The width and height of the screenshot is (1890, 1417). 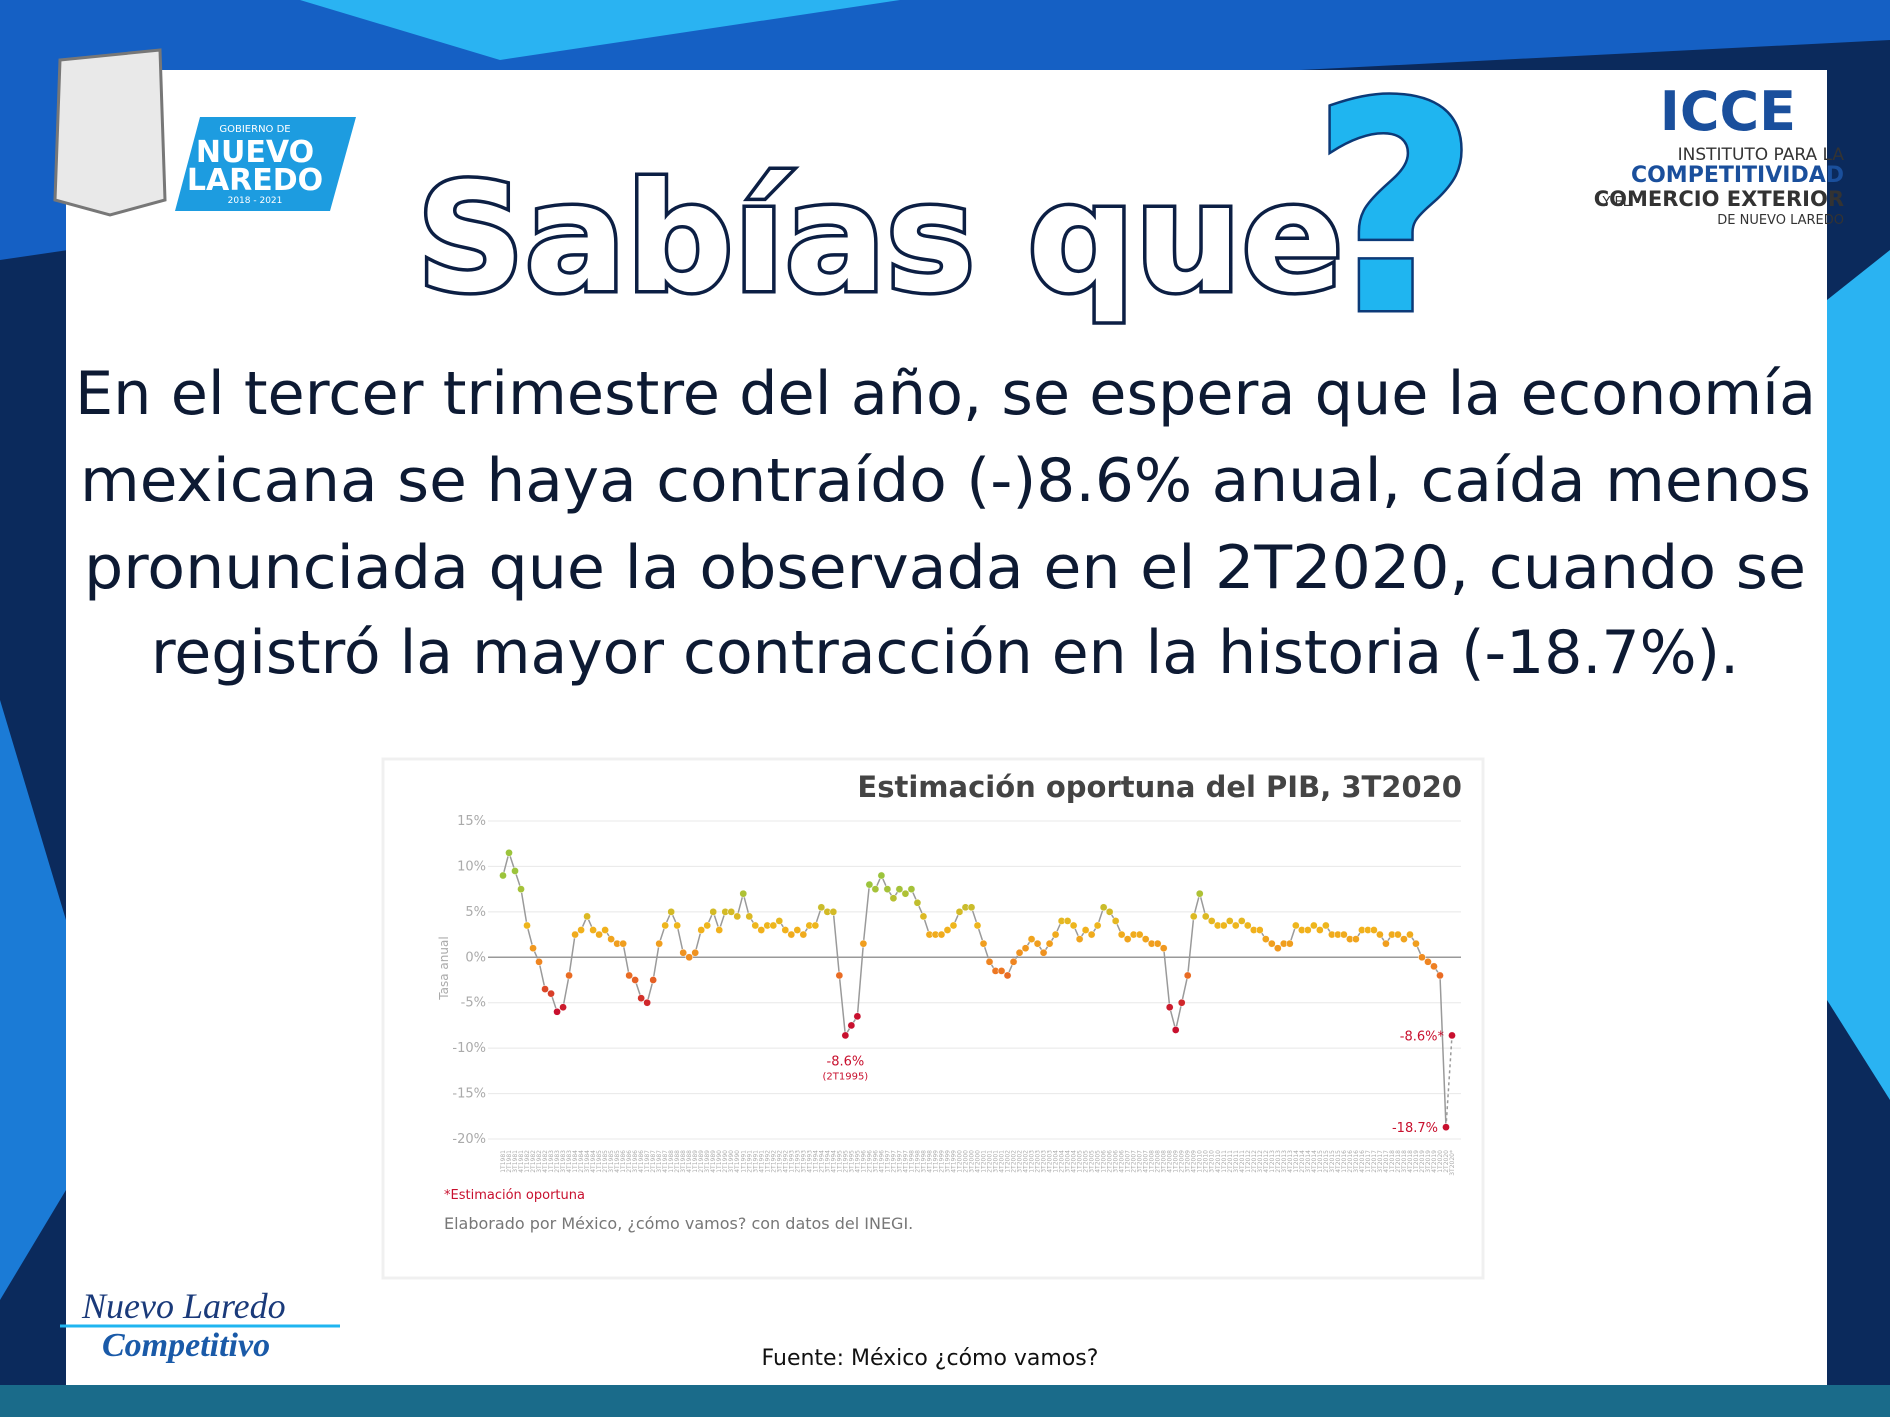 I want to click on x-tick-label: 1T2008, so click(x=1152, y=1161).